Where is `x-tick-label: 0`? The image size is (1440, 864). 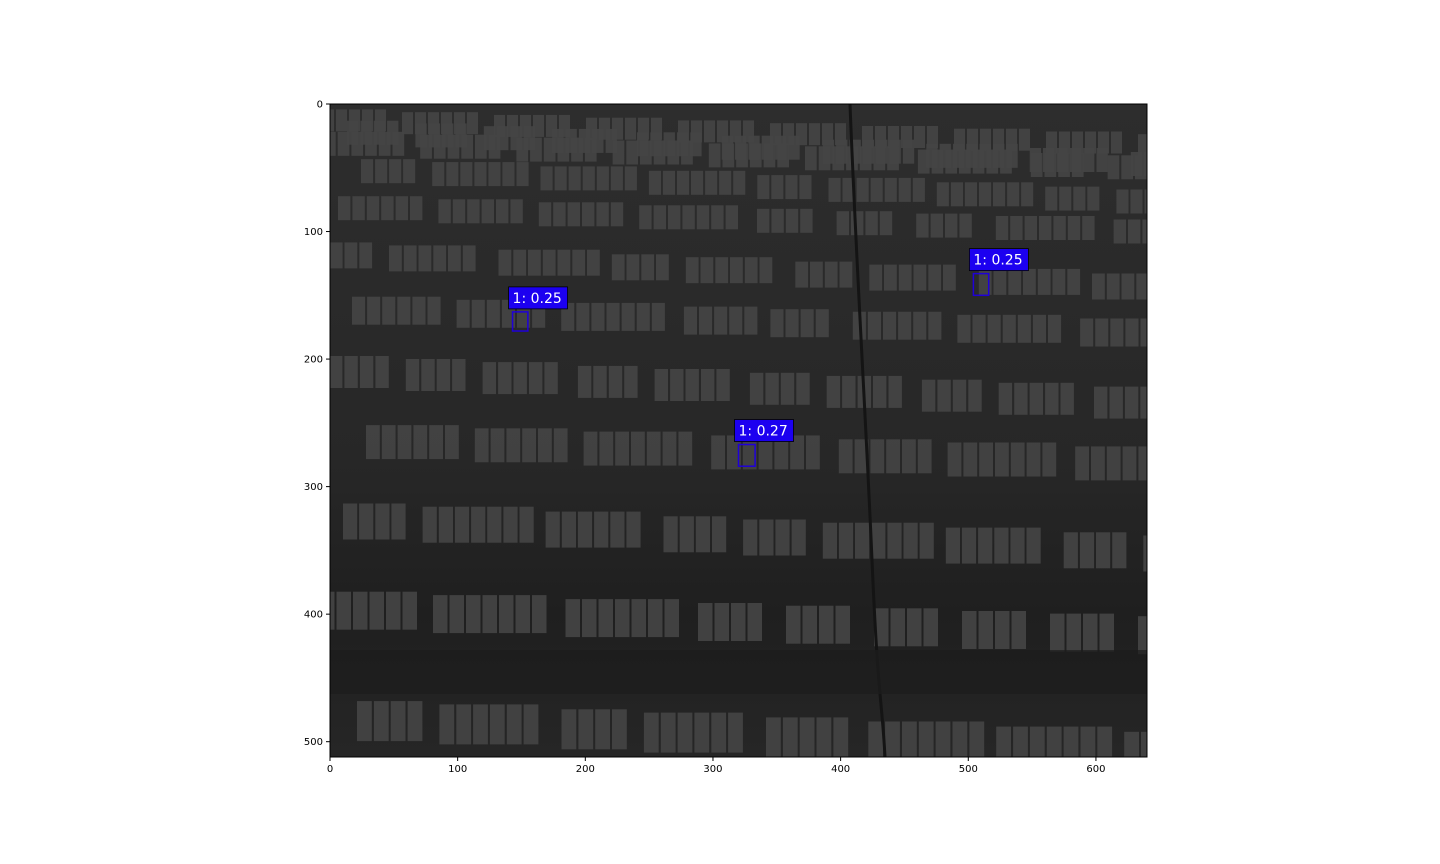 x-tick-label: 0 is located at coordinates (330, 769).